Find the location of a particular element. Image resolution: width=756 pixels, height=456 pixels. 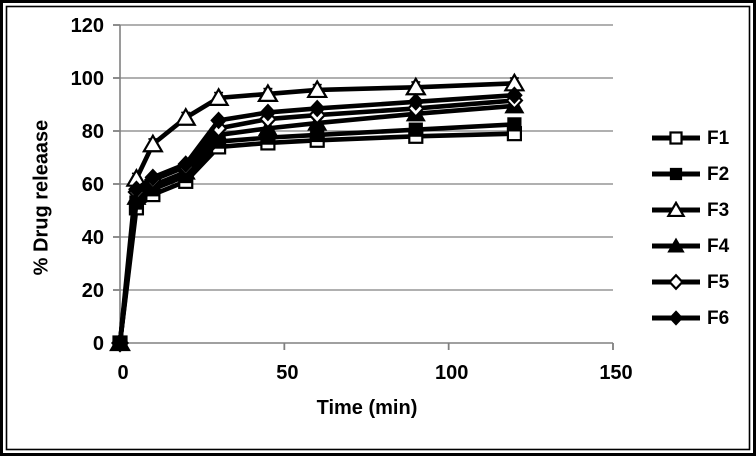

legend-label-f6: F6 is located at coordinates (718, 318).